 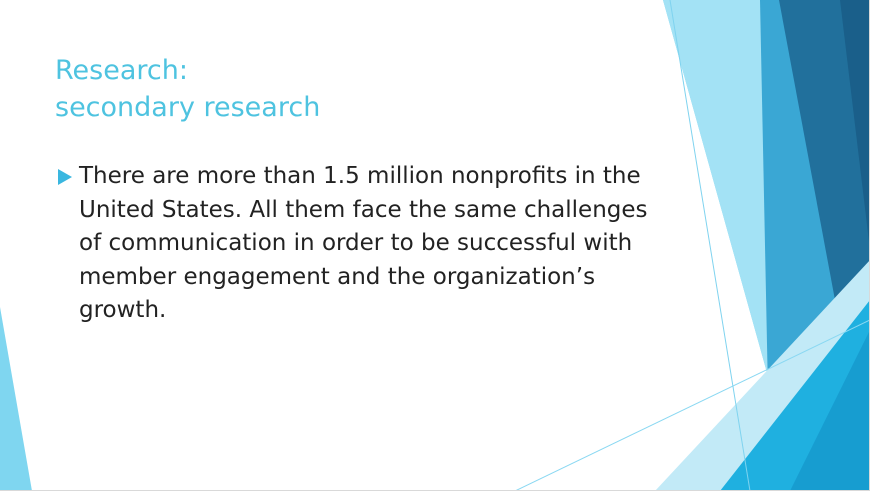 What do you see at coordinates (854, 121) in the screenshot?
I see `right-navy-facet` at bounding box center [854, 121].